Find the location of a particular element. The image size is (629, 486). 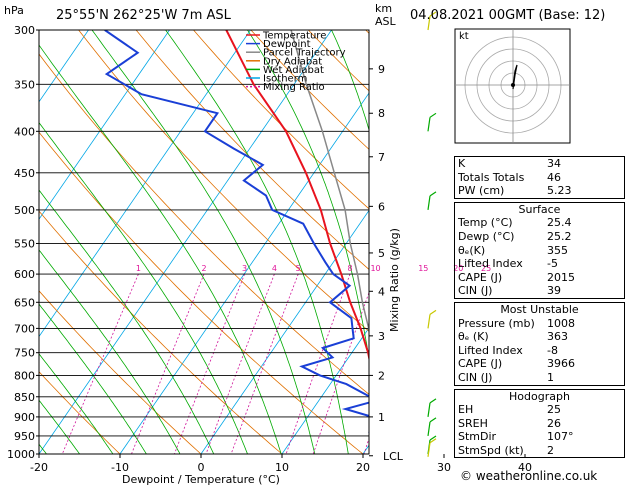

pressure-tick-label: 900 is located at coordinates (24, 417).